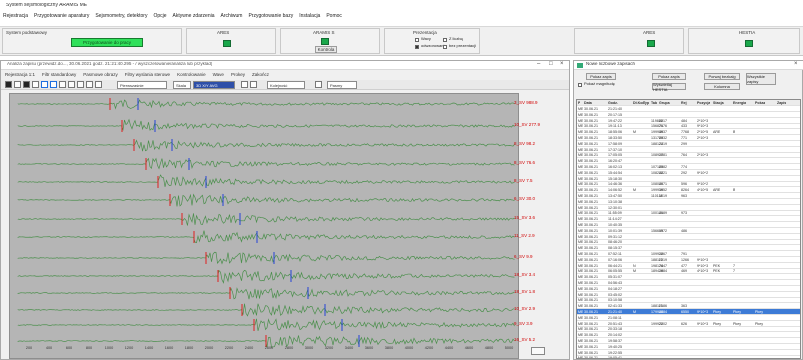 This screenshot has height=360, width=803. Describe the element at coordinates (688, 254) in the screenshot. I see `table-row: ME 30.06.21 07:52:11 109922 1667 791` at that location.